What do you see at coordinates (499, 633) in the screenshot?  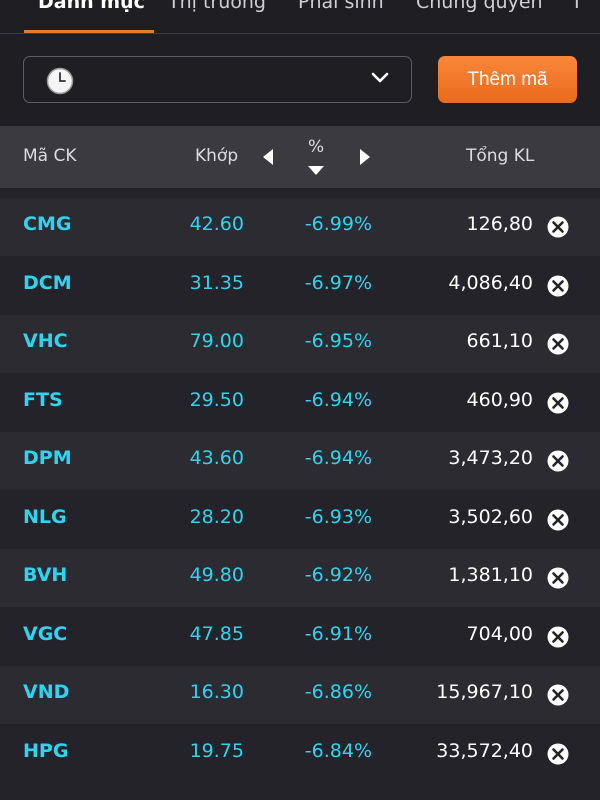 I see `volume-cell: 704,00` at bounding box center [499, 633].